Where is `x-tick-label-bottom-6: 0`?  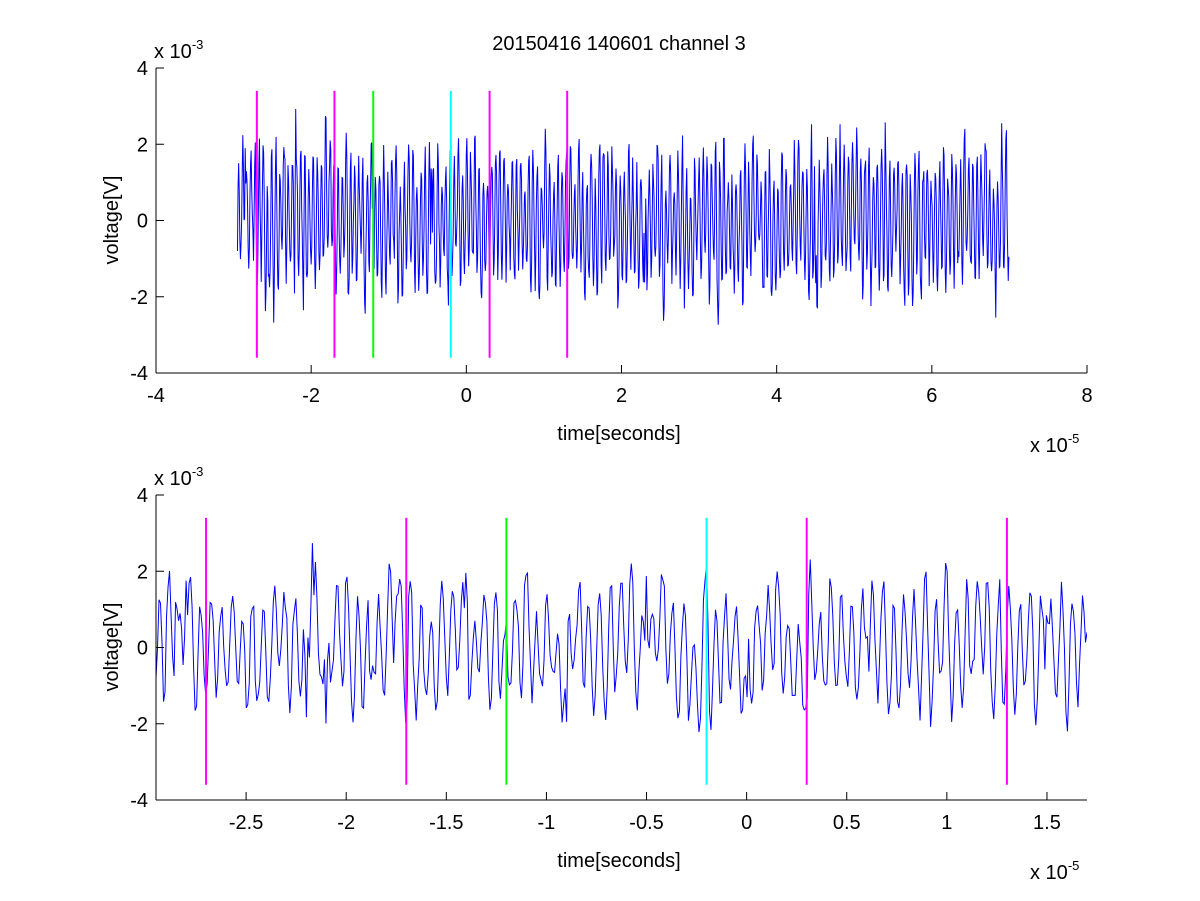
x-tick-label-bottom-6: 0 is located at coordinates (746, 823).